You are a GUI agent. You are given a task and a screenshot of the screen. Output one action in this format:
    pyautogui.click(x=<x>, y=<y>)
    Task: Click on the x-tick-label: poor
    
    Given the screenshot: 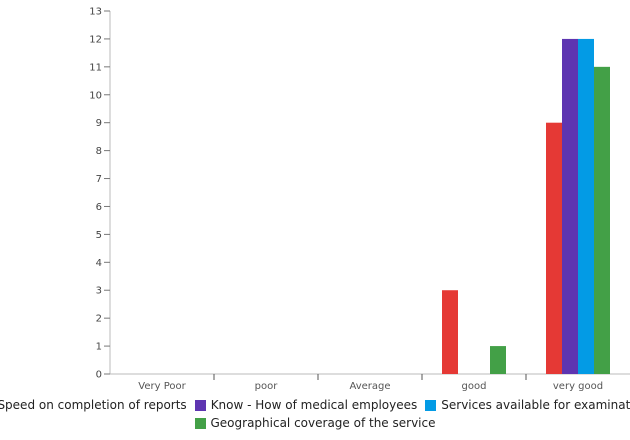 What is the action you would take?
    pyautogui.click(x=267, y=386)
    